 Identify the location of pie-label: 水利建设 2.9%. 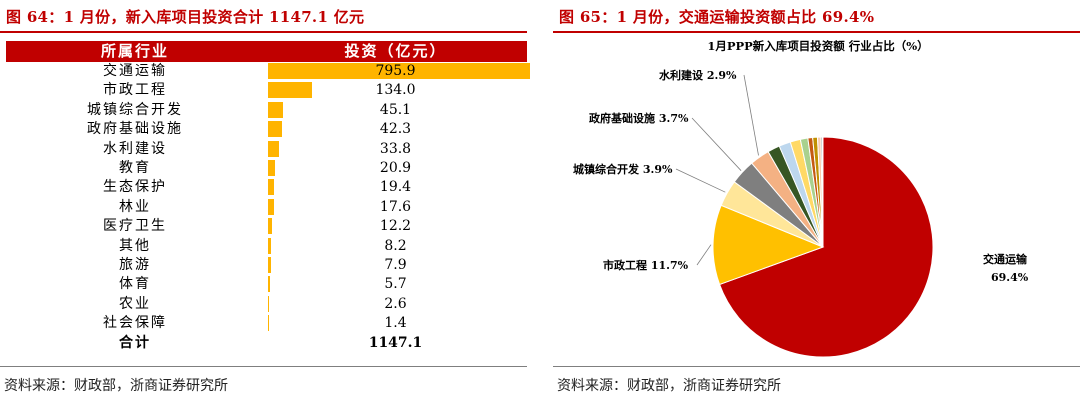
(698, 75).